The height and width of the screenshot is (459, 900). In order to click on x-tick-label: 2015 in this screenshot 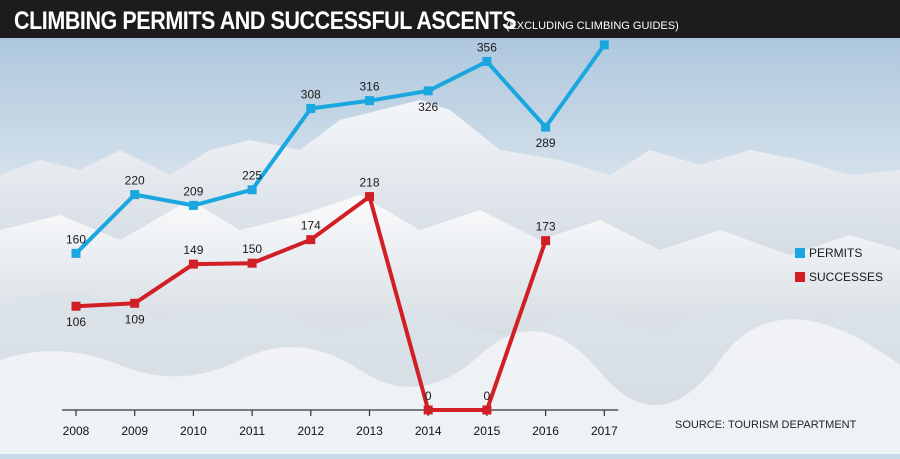, I will do `click(487, 431)`.